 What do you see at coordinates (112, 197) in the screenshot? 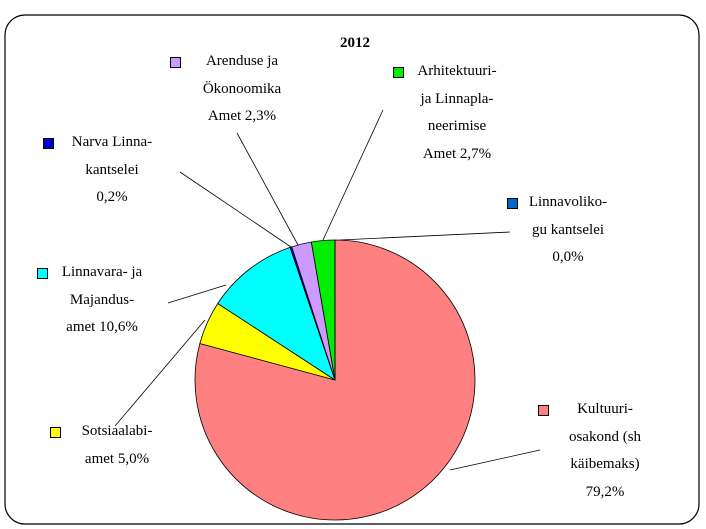
I see `value-label: 0,2%` at bounding box center [112, 197].